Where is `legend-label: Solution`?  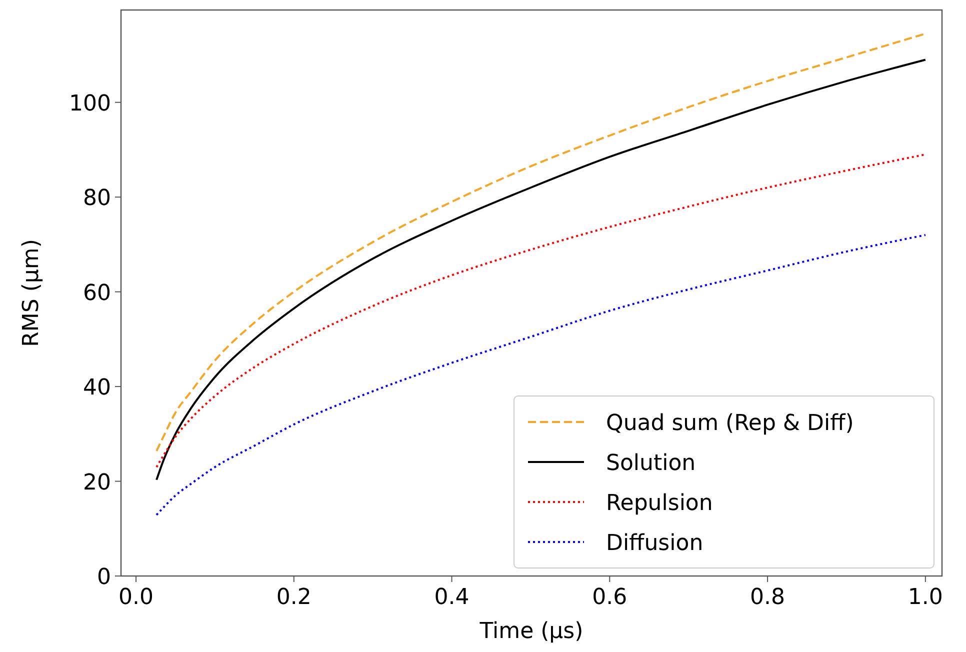
legend-label: Solution is located at coordinates (651, 463).